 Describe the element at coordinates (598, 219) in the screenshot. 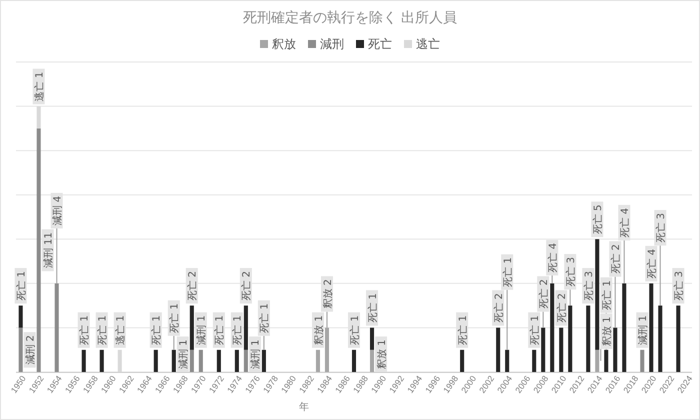

I see `data-label: 死亡 5` at that location.